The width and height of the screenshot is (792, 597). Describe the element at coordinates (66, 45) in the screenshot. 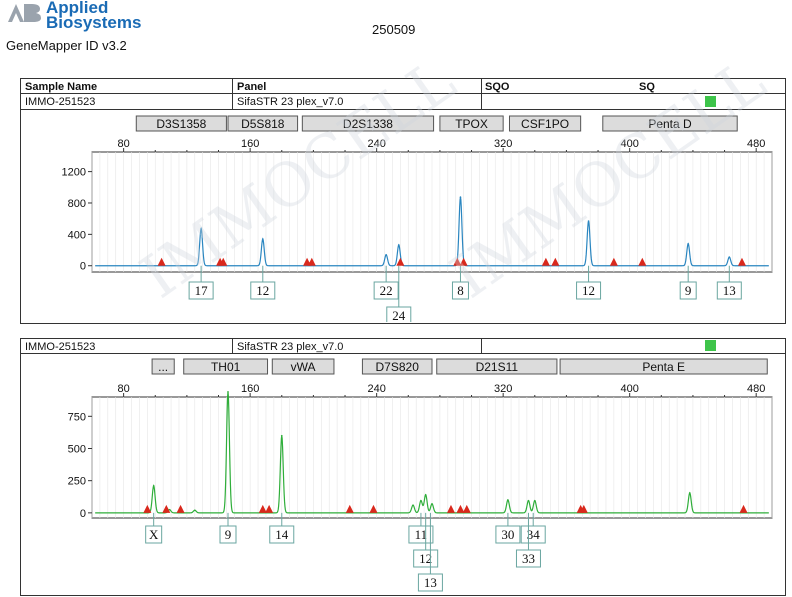

I see `app-name: GeneMapper ID v3.2` at that location.